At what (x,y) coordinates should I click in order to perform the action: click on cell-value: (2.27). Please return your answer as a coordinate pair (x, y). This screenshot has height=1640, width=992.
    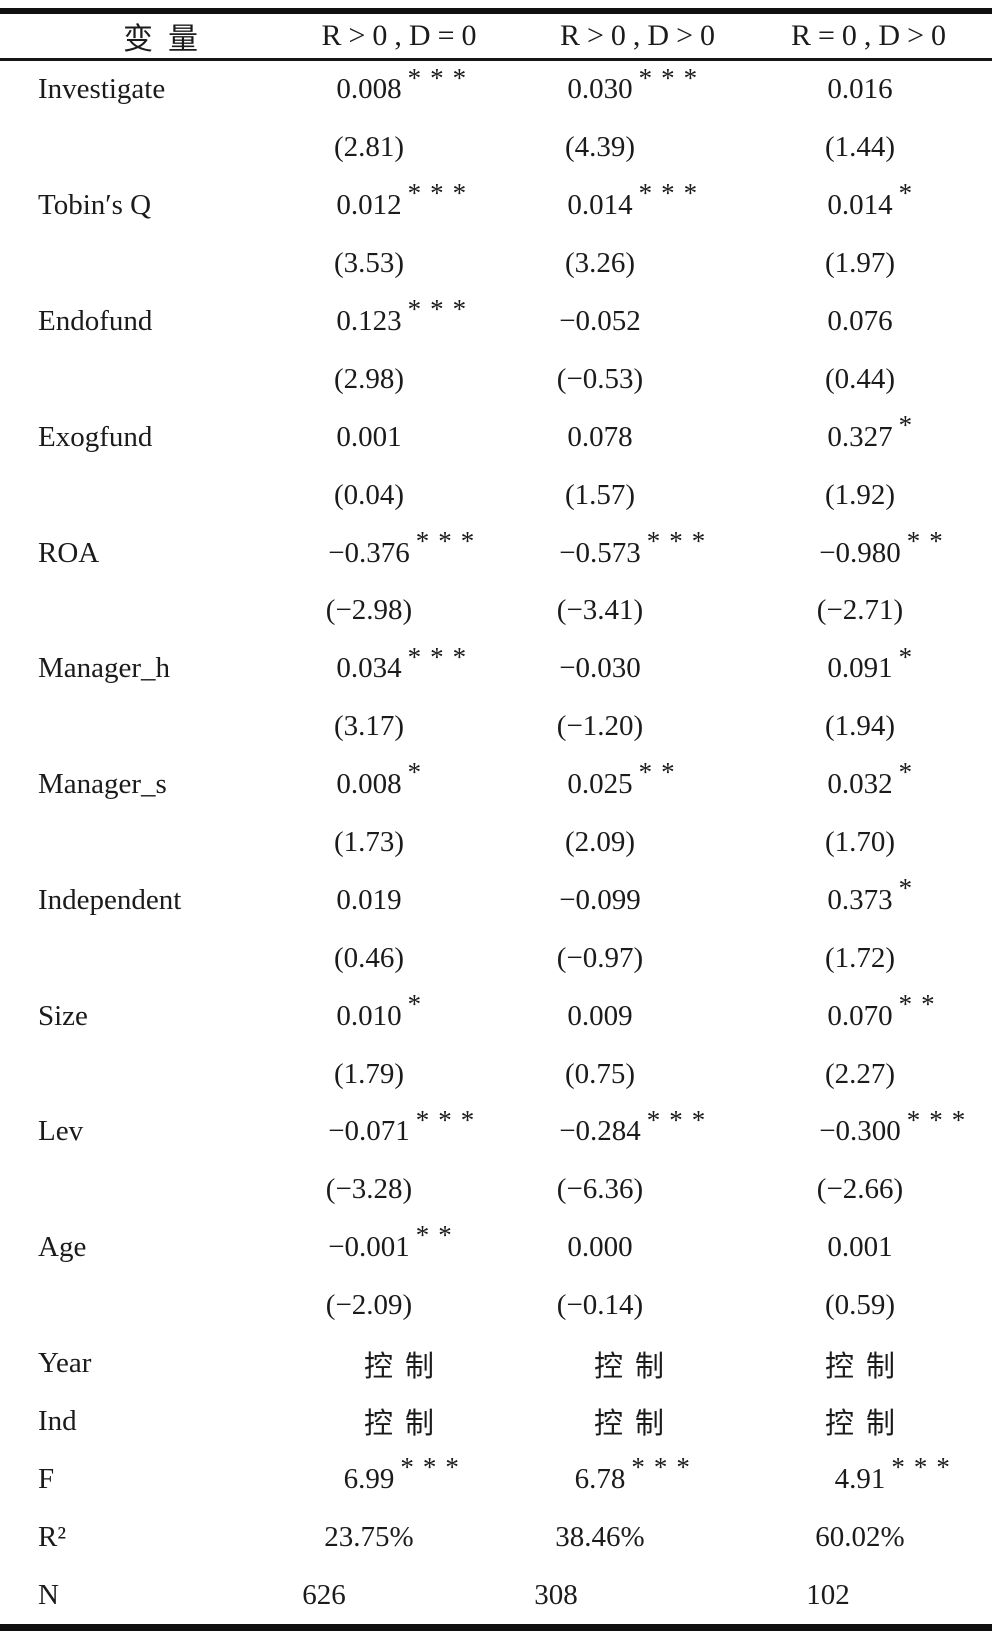
    Looking at the image, I should click on (860, 1073).